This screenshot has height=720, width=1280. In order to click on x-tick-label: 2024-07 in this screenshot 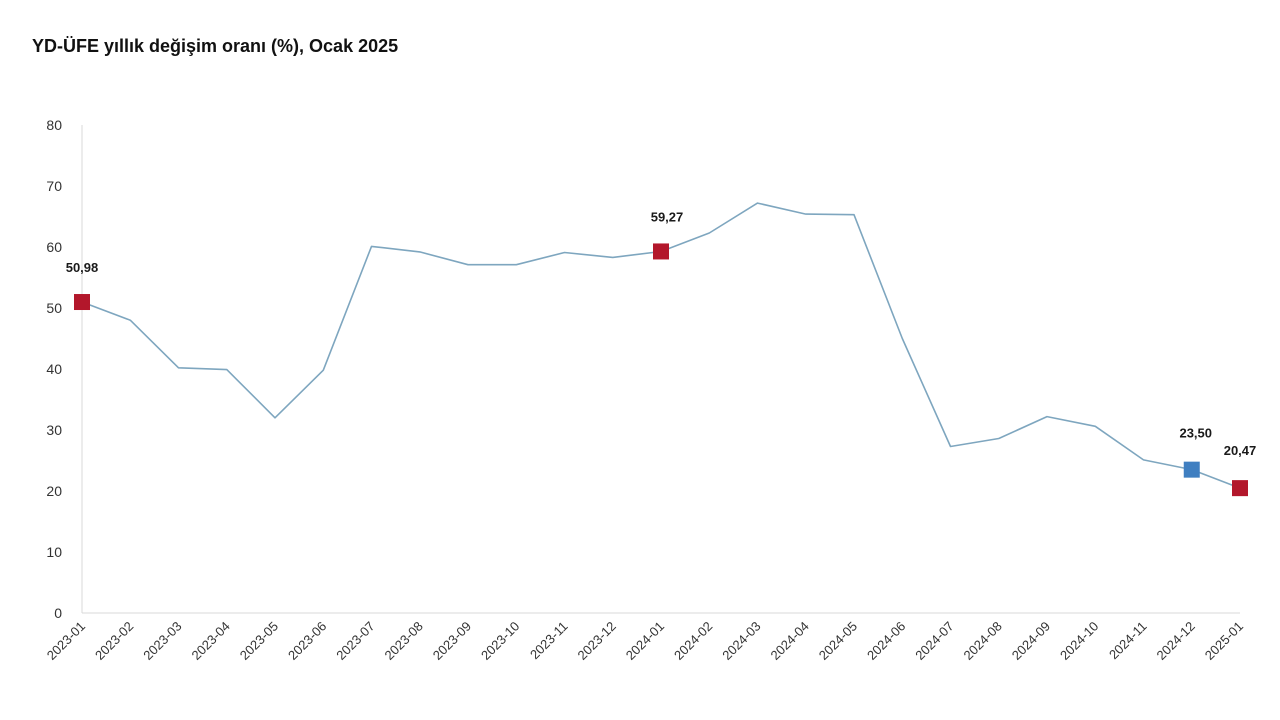, I will do `click(934, 641)`.